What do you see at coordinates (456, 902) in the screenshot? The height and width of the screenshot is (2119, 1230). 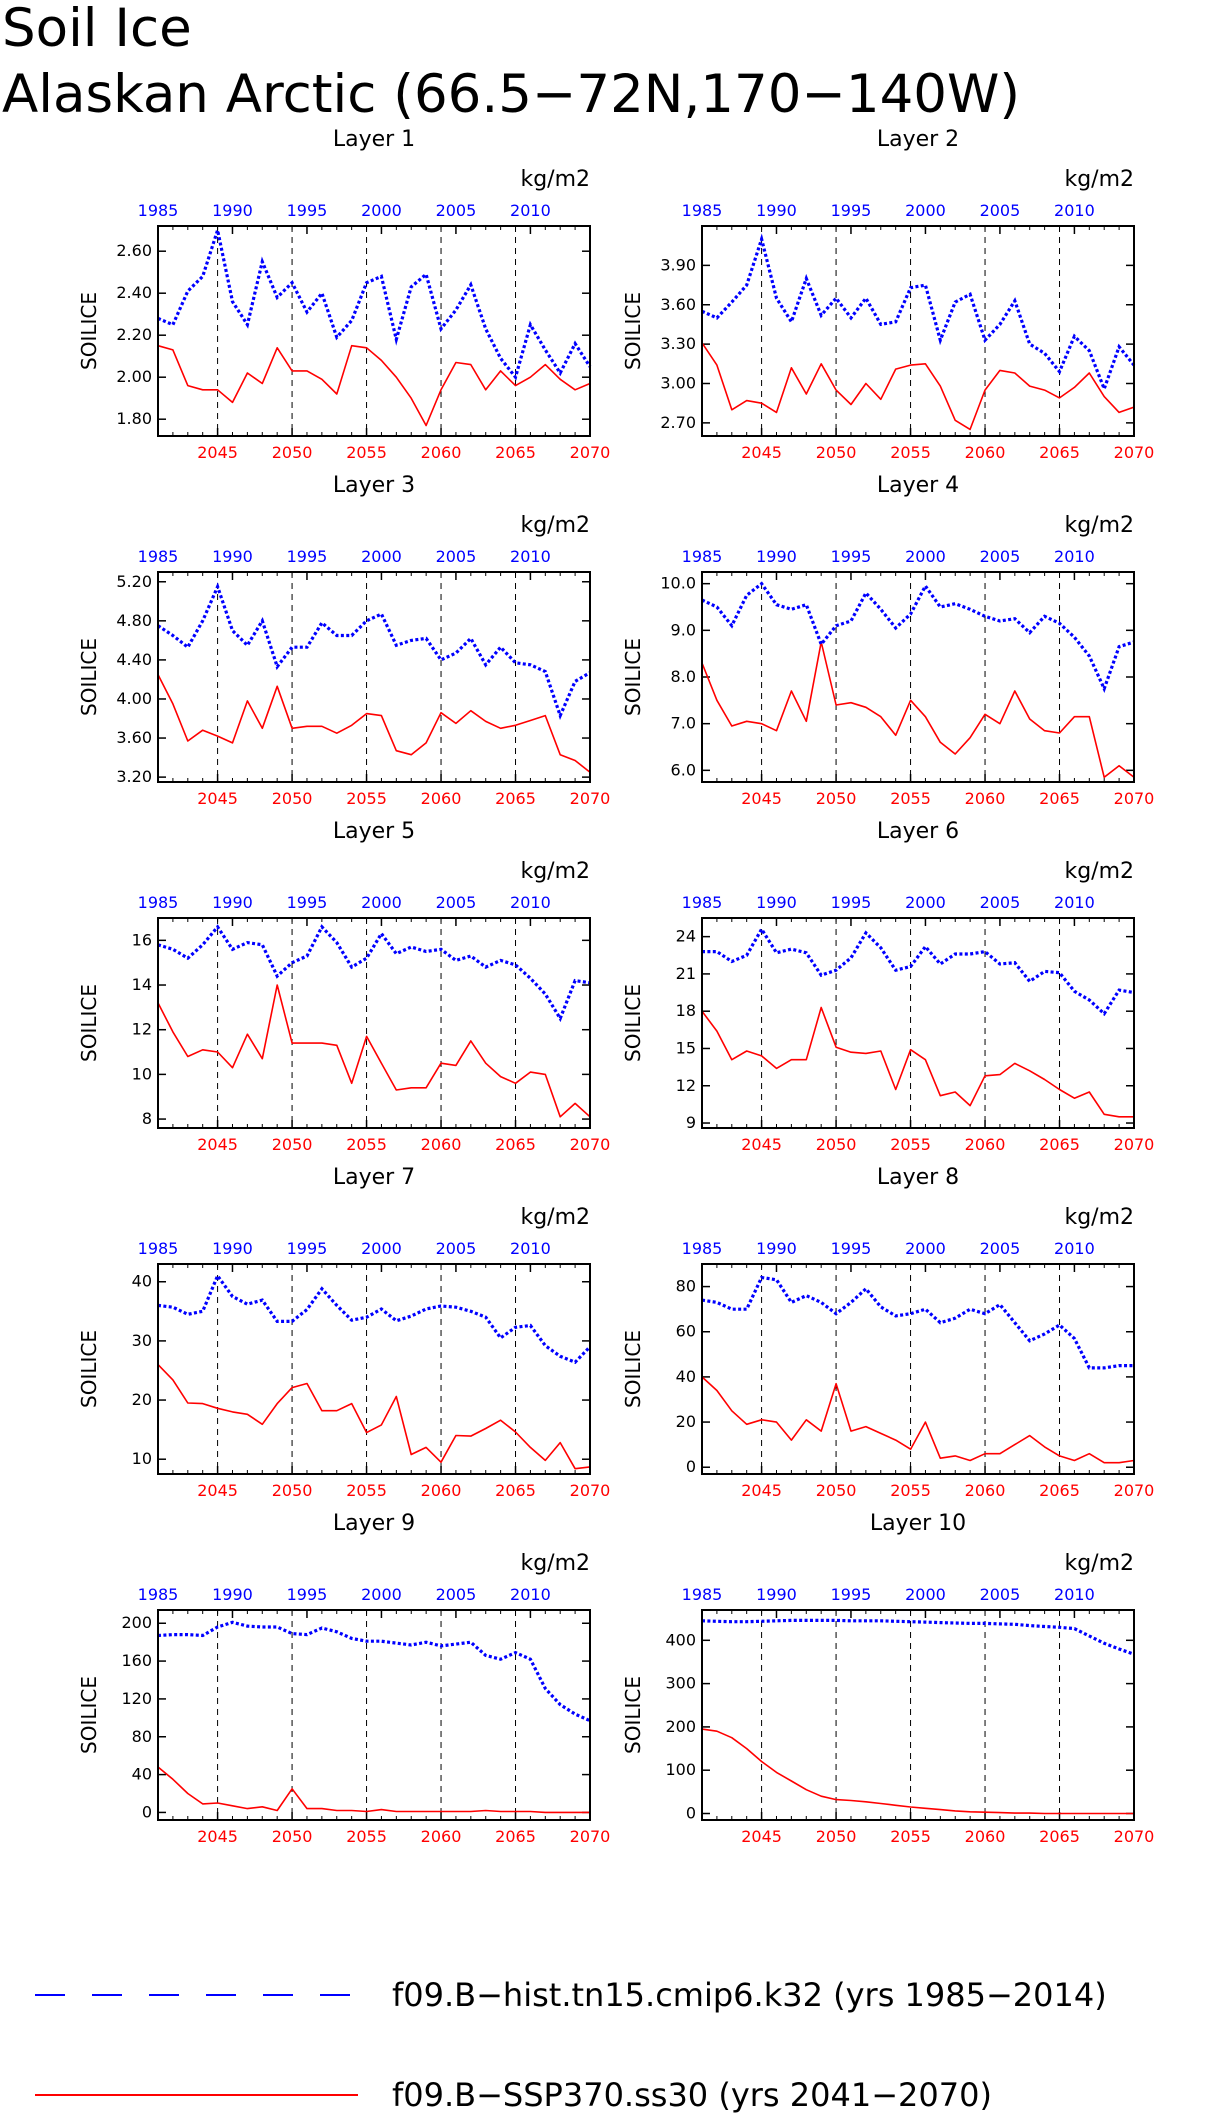 I see `layer-5-top-tick-label: 2005` at bounding box center [456, 902].